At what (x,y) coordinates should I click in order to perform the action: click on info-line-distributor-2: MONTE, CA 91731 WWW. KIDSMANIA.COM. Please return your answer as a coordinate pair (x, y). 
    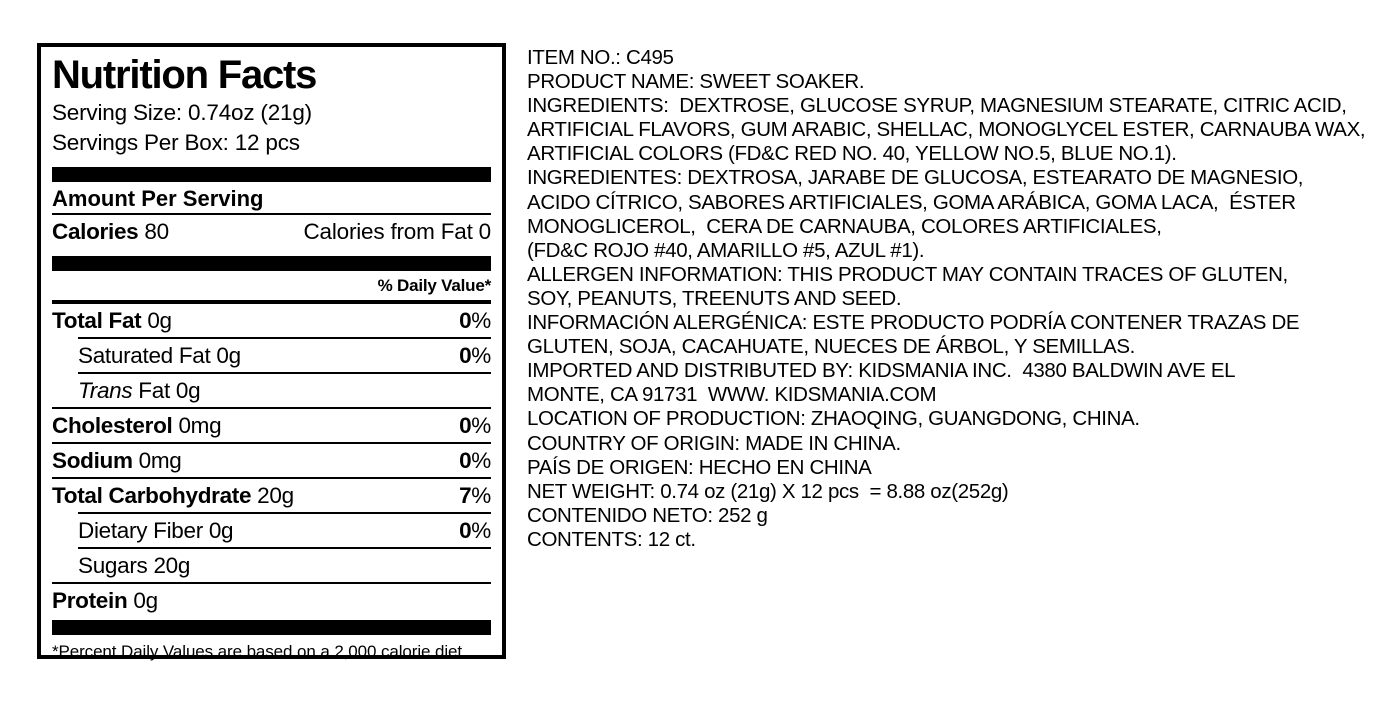
    Looking at the image, I should click on (732, 395).